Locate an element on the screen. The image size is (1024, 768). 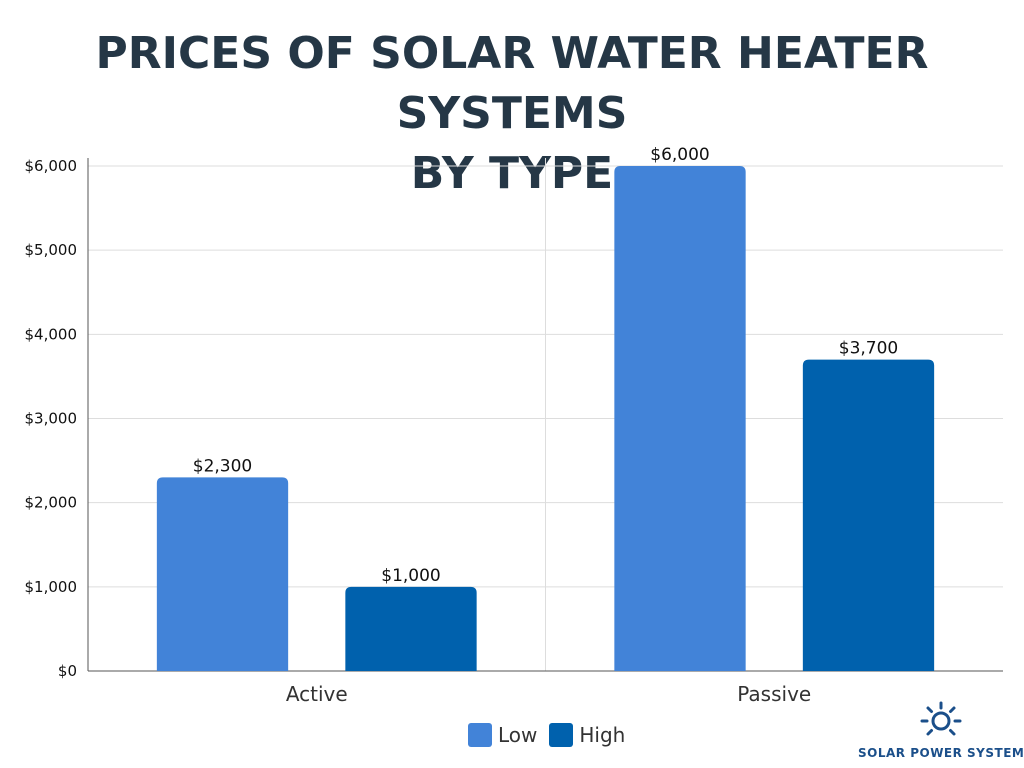
y-tick-label: $3,000 is located at coordinates (51, 419).